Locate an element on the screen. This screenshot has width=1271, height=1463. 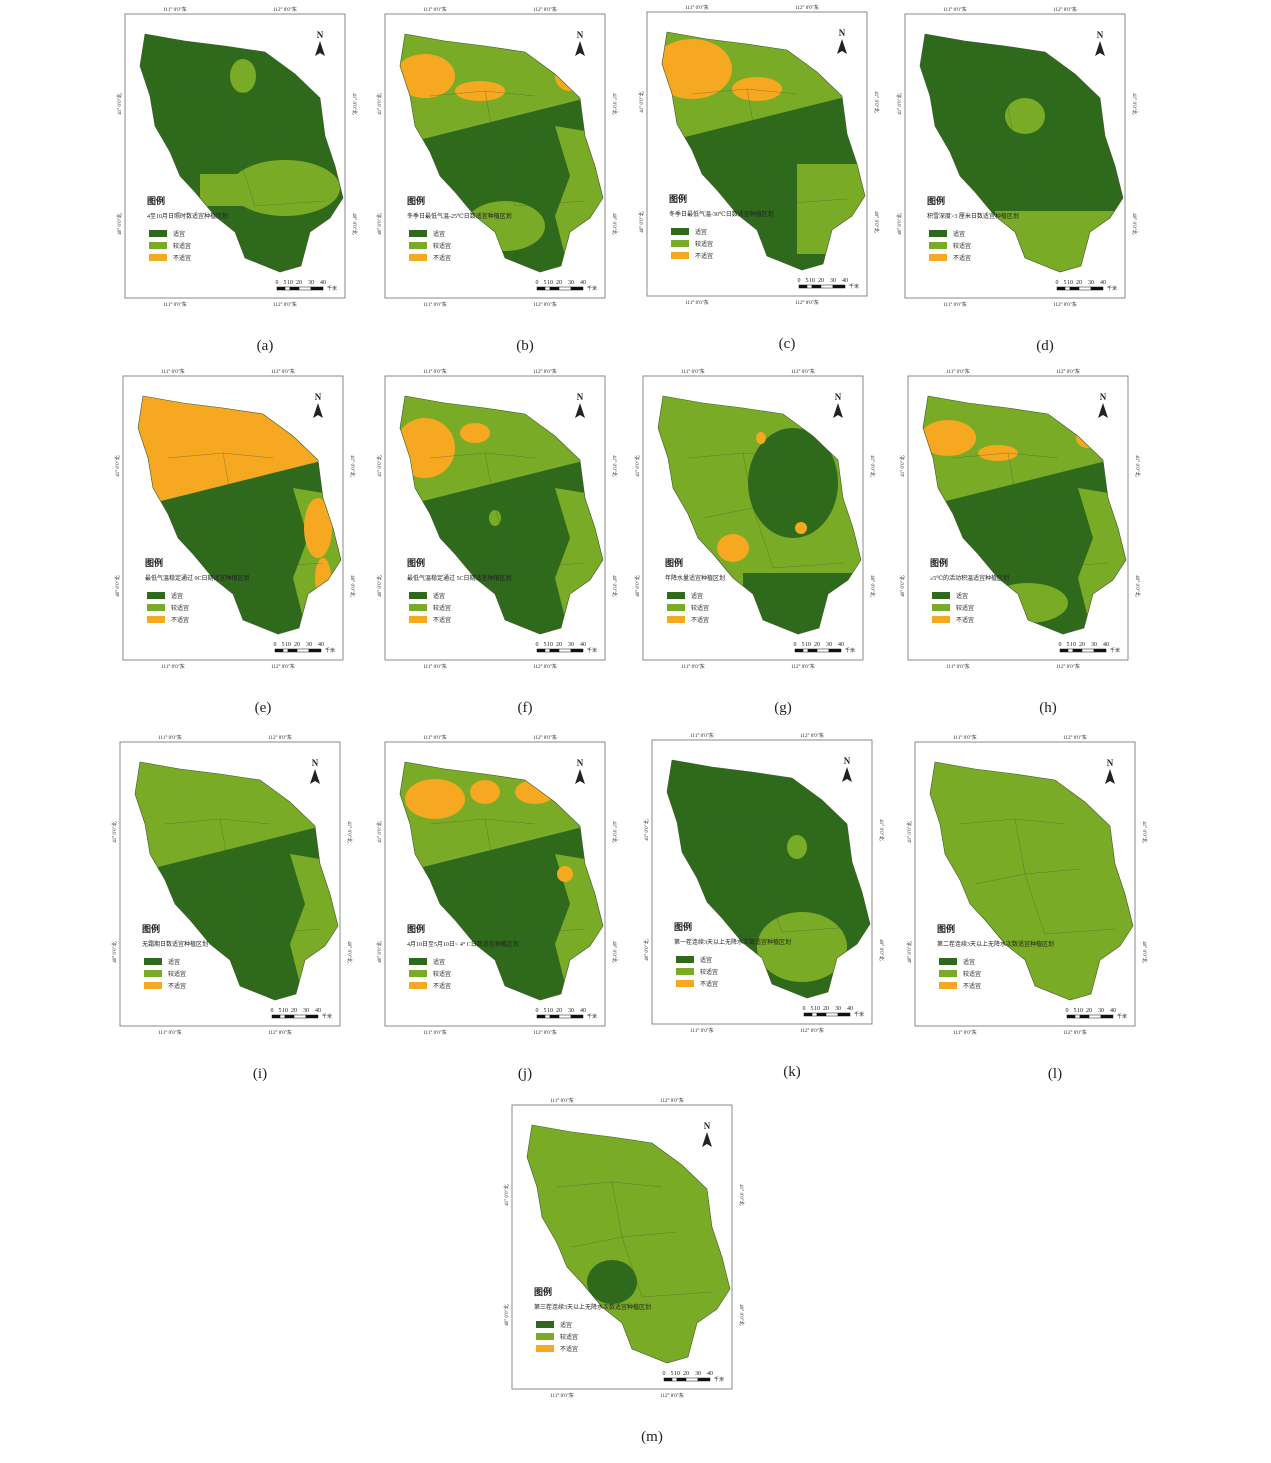
legend-item: 较适宜 is located at coordinates (442, 246).